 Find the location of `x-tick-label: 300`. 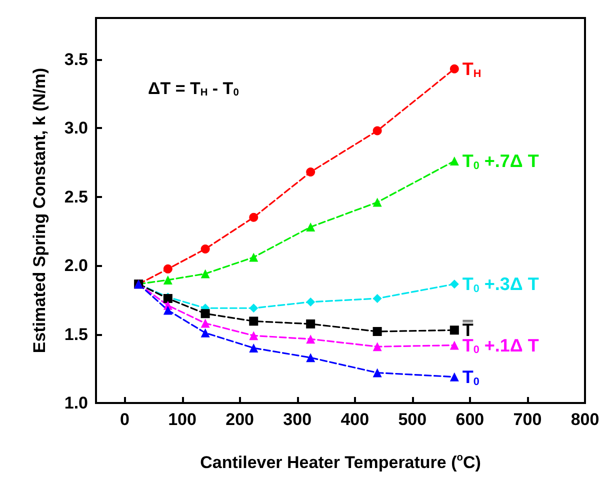

x-tick-label: 300 is located at coordinates (297, 419).